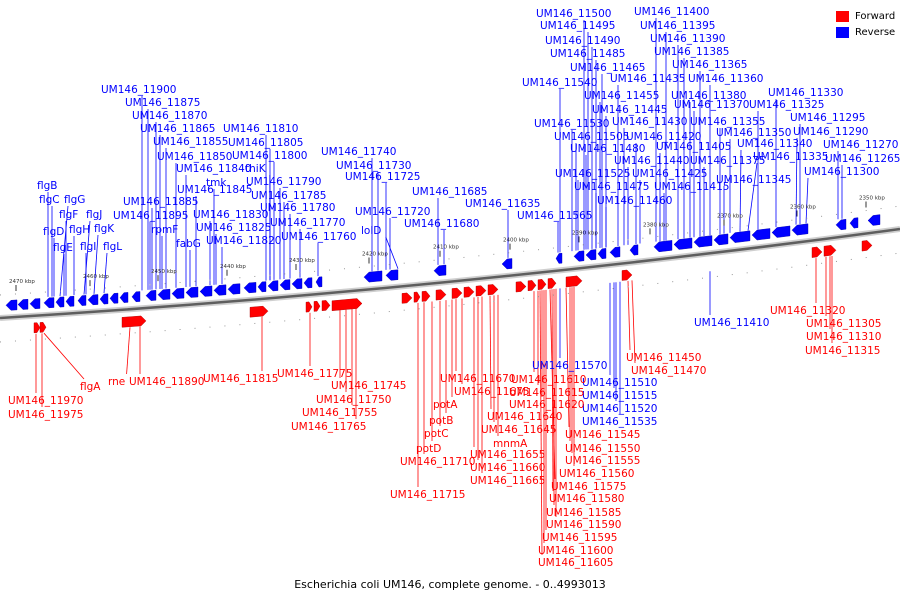 The height and width of the screenshot is (600, 900). I want to click on gene-label: UM146_11340, so click(774, 144).